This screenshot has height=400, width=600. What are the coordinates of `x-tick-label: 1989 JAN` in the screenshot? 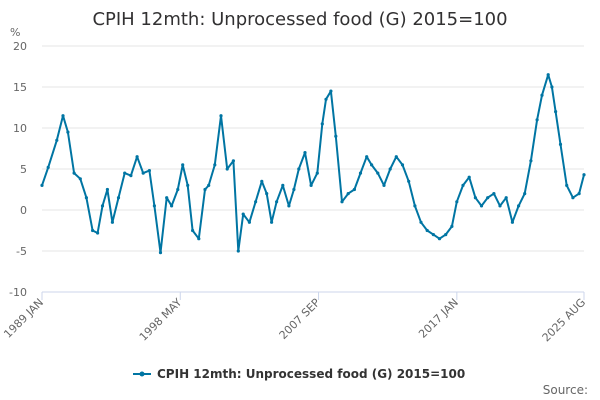 It's located at (23, 318).